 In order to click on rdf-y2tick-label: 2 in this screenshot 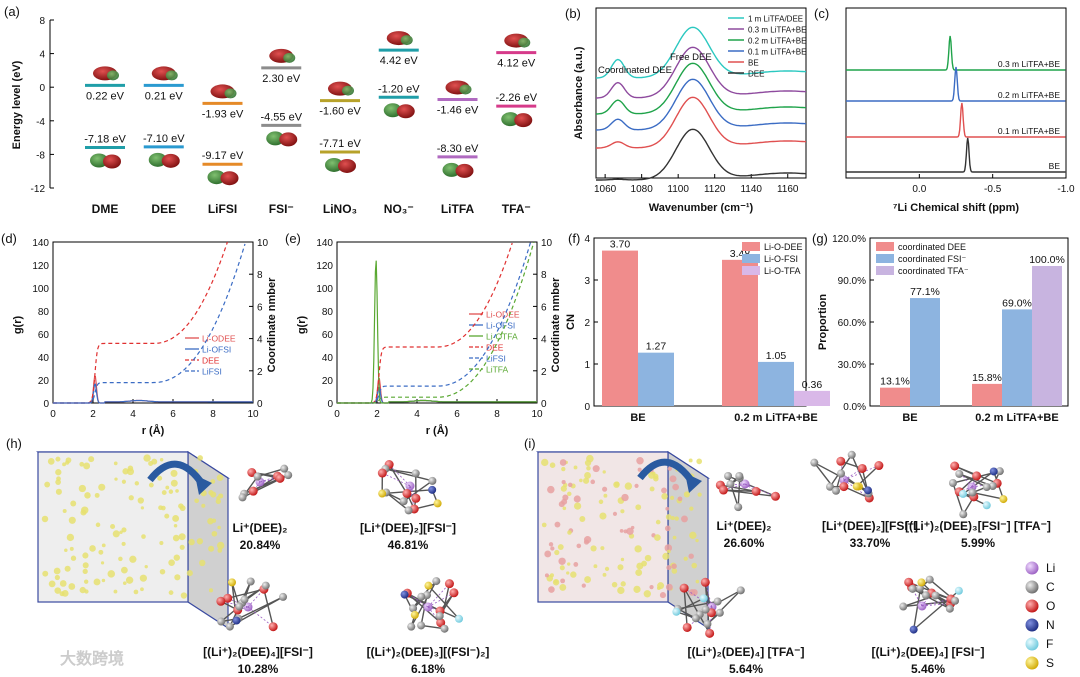, I will do `click(544, 372)`.